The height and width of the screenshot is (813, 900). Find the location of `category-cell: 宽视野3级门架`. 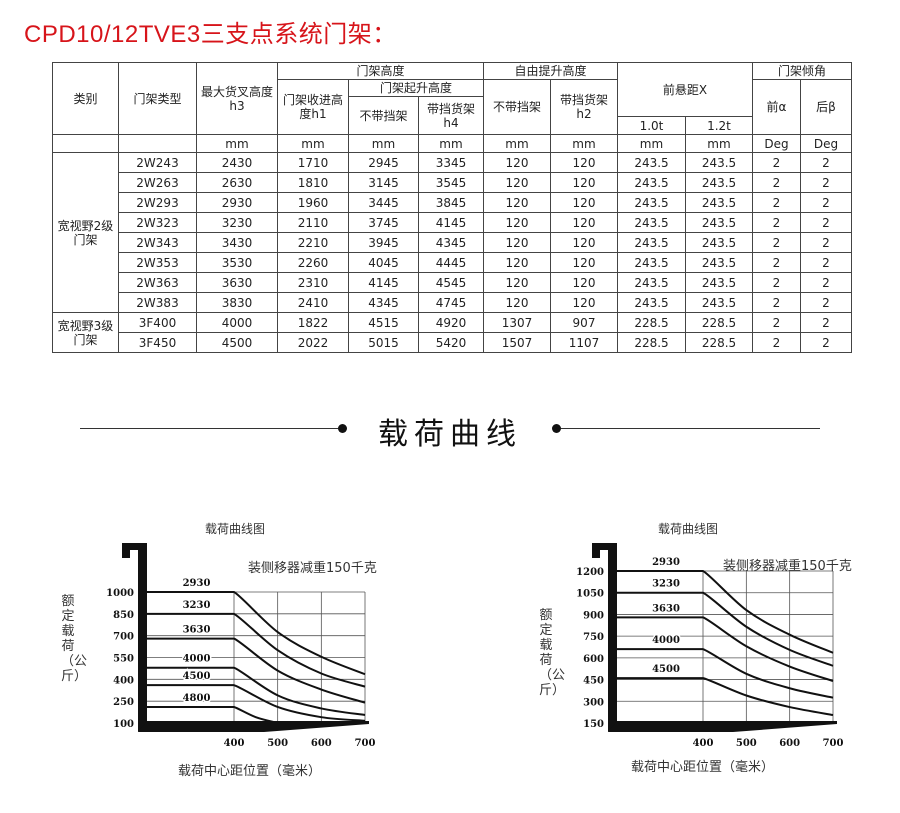

category-cell: 宽视野3级门架 is located at coordinates (85, 332).